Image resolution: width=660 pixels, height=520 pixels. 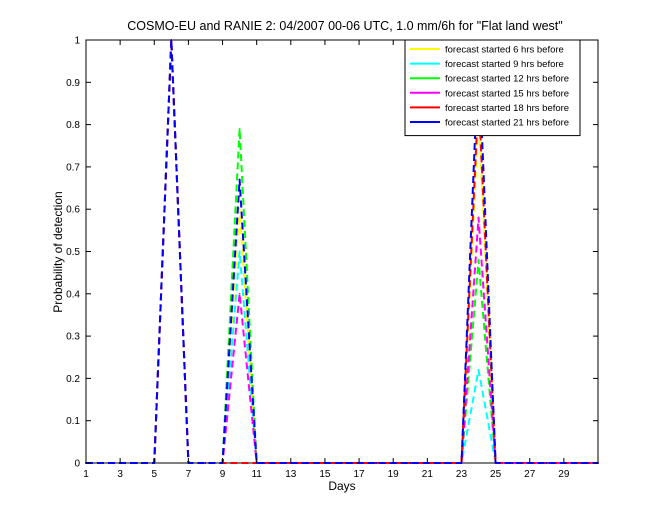 What do you see at coordinates (77, 41) in the screenshot?
I see `y-tick-label-10: 1` at bounding box center [77, 41].